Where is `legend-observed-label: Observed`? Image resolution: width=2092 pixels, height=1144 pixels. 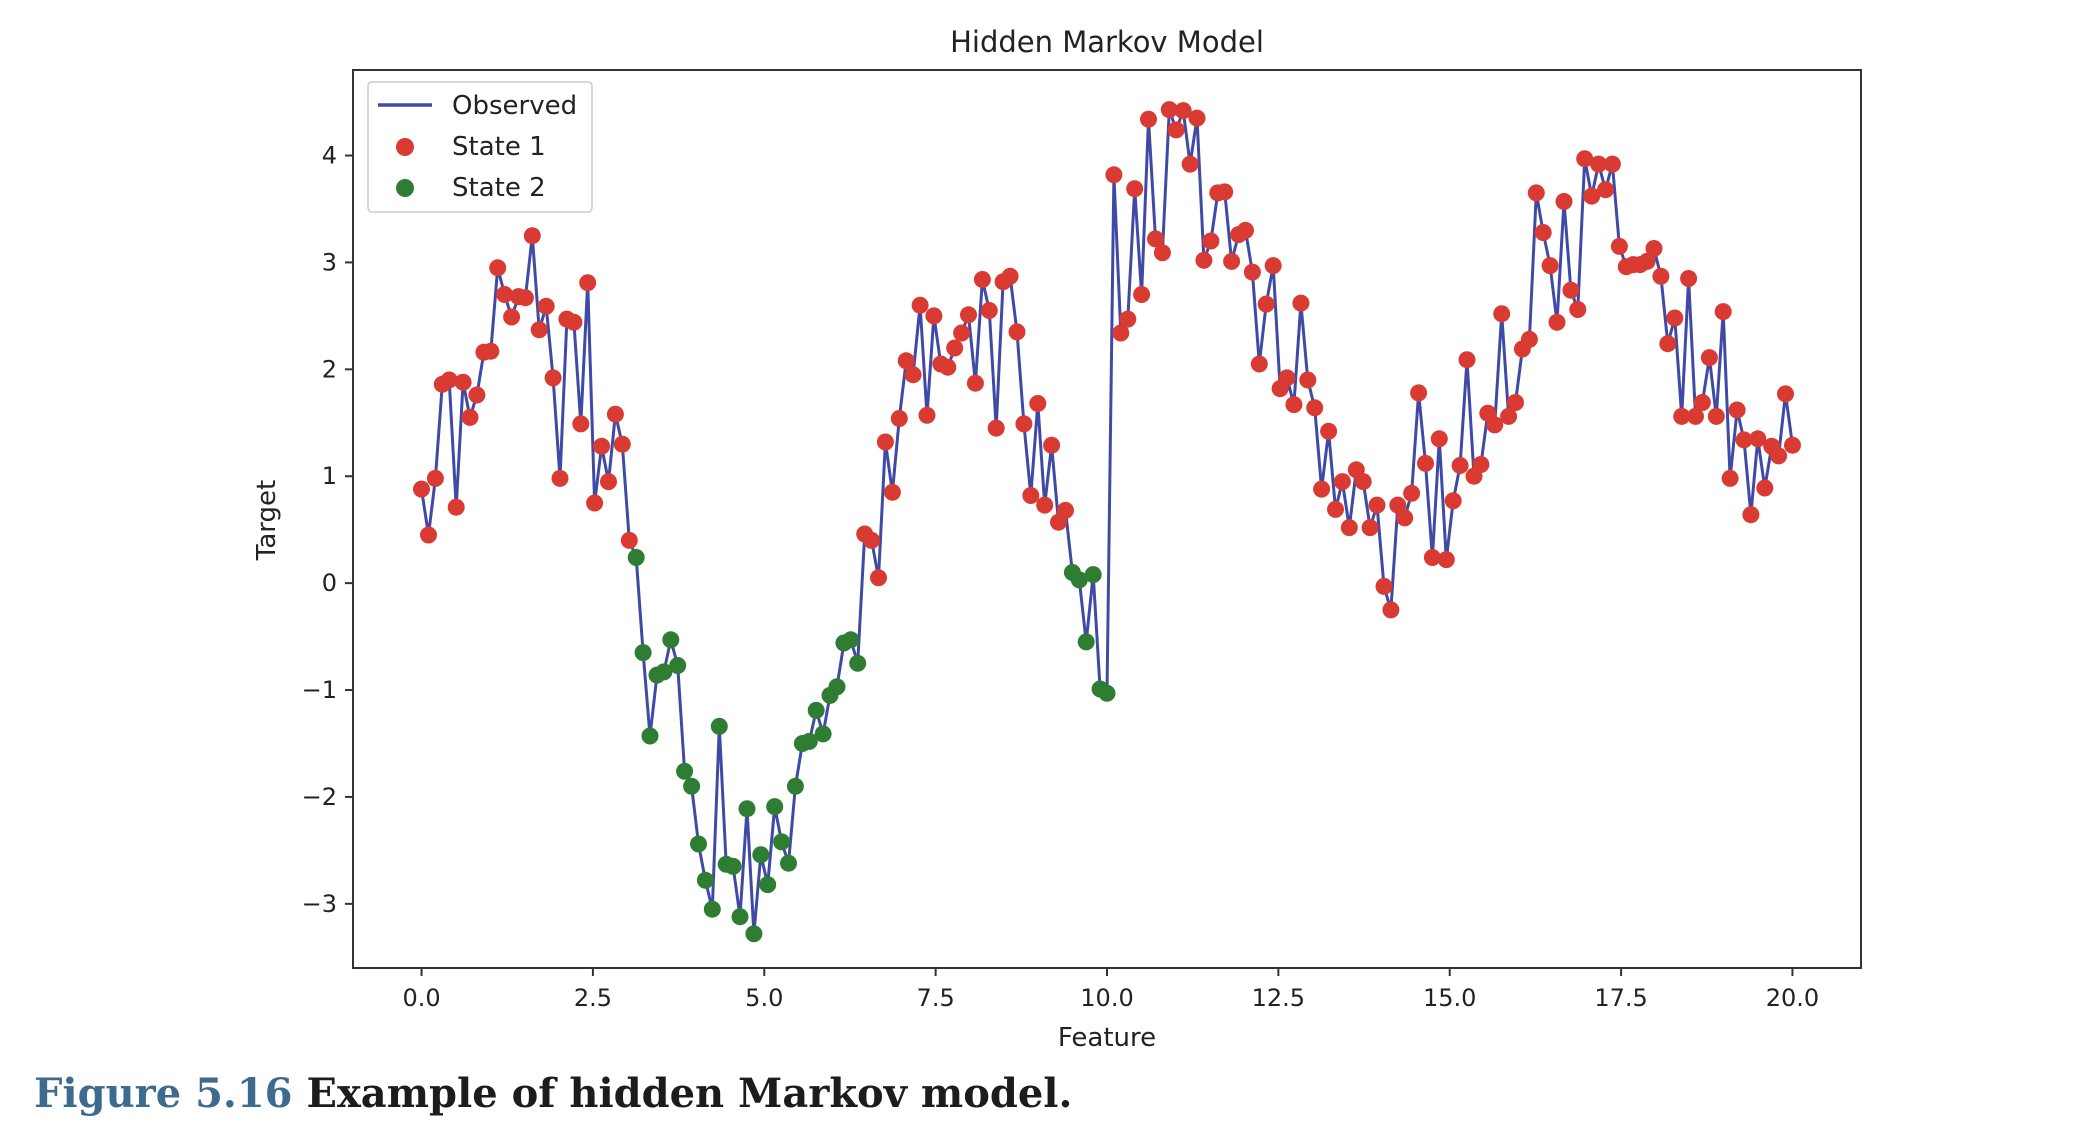
legend-observed-label: Observed is located at coordinates (514, 106).